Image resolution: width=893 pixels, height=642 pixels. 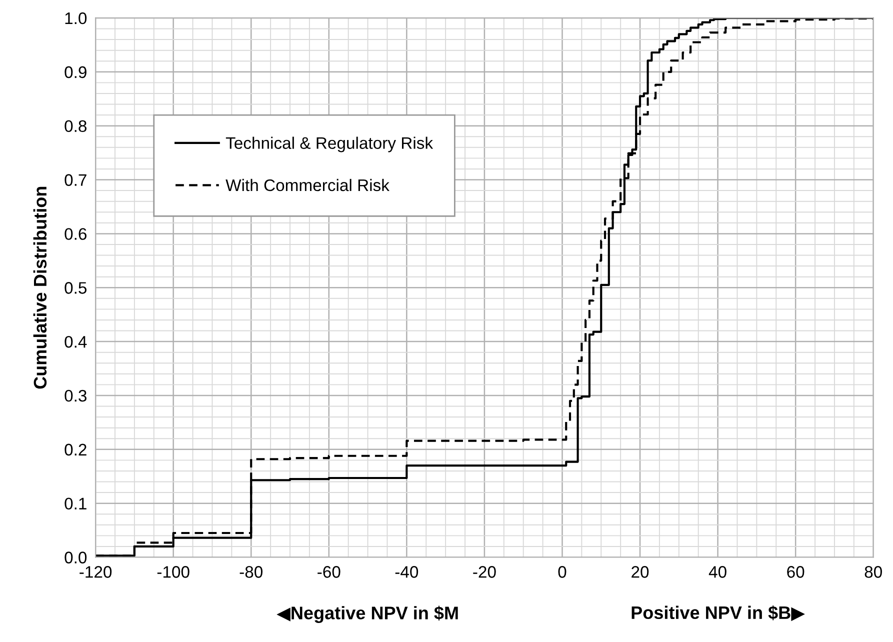 What do you see at coordinates (76, 18) in the screenshot?
I see `y-tick-label: 1.0` at bounding box center [76, 18].